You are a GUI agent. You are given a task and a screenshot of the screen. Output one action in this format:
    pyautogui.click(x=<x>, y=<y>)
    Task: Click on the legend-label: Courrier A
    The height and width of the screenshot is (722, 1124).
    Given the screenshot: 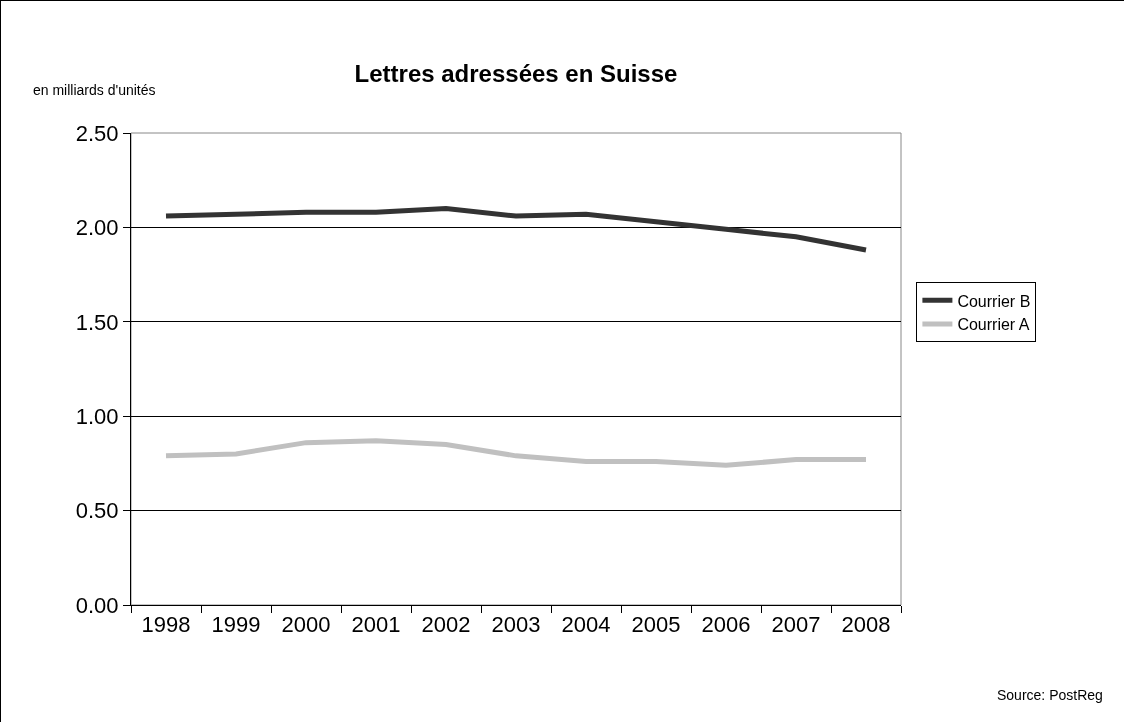 What is the action you would take?
    pyautogui.click(x=993, y=325)
    